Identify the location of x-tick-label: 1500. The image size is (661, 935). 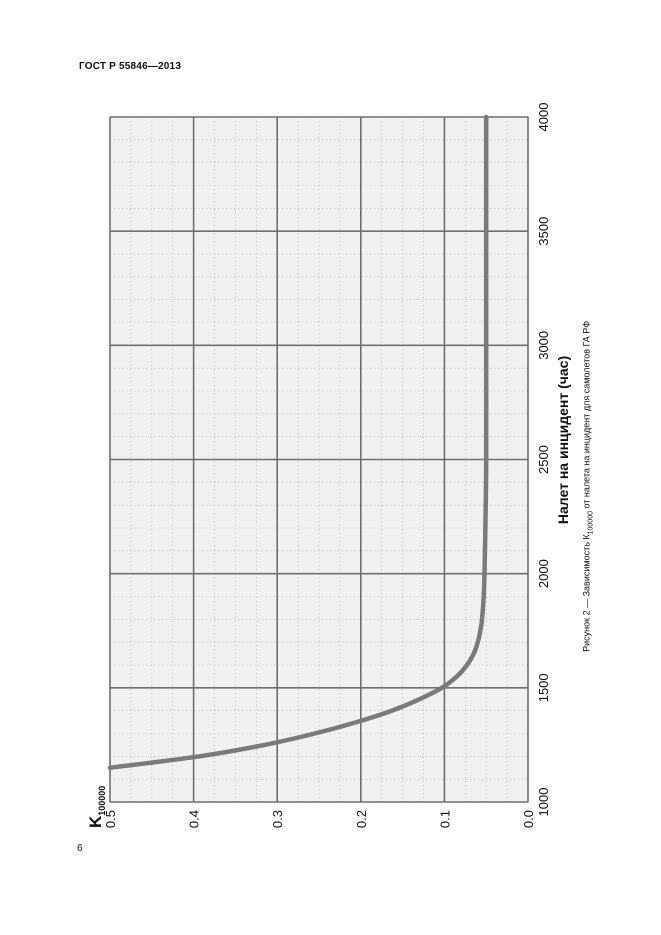
(543, 687).